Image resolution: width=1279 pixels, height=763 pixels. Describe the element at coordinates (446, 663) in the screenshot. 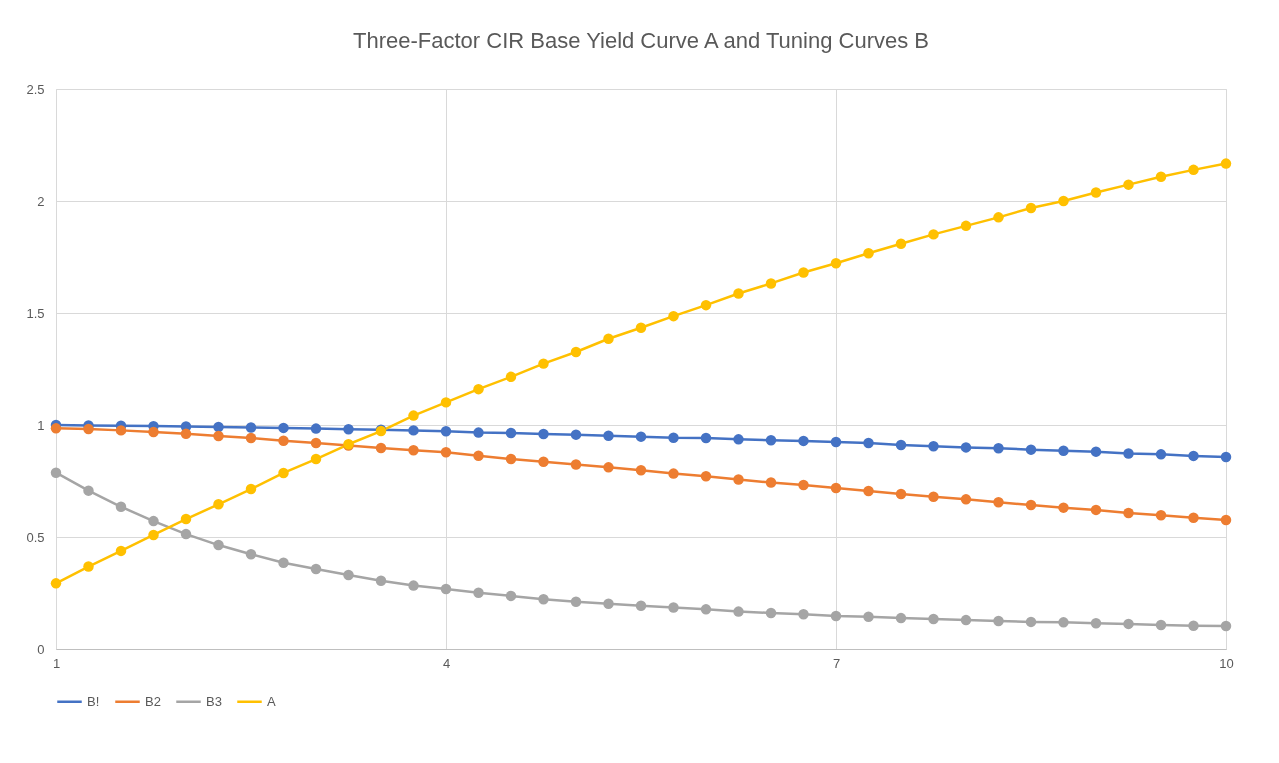

I see `x-tick-label: 4` at that location.